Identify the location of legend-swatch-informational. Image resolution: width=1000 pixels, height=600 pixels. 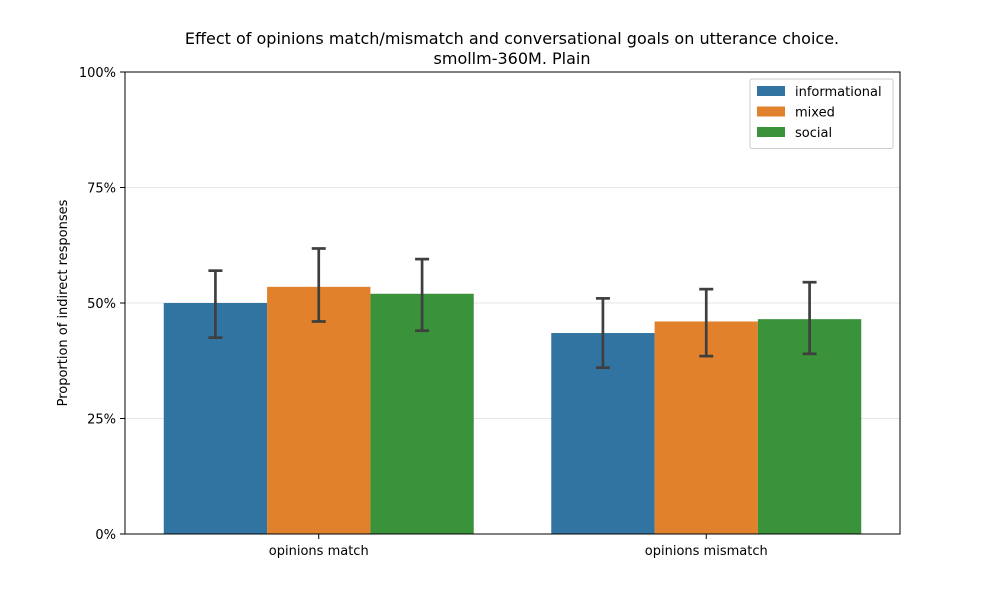
(771, 91).